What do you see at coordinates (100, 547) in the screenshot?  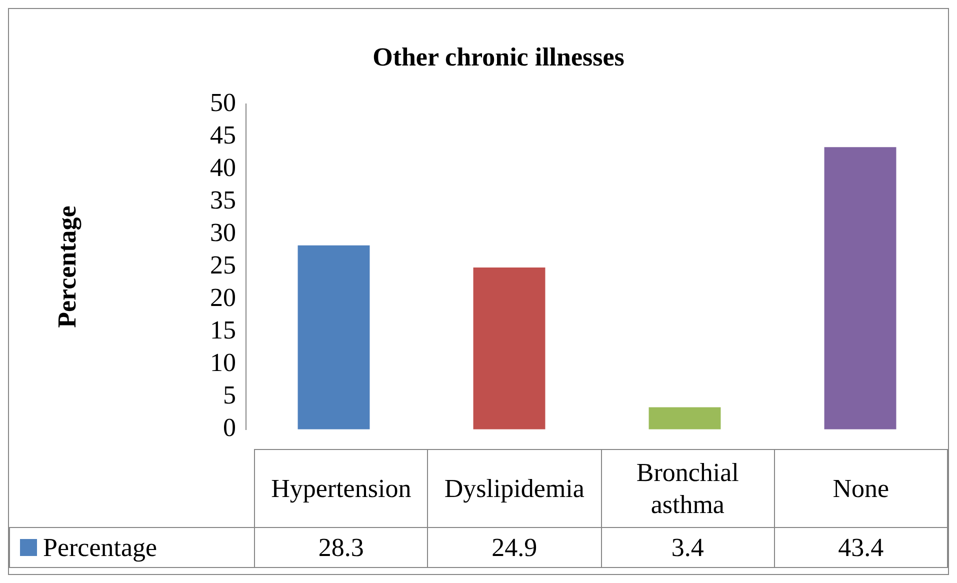 I see `legend-label: Percentage` at bounding box center [100, 547].